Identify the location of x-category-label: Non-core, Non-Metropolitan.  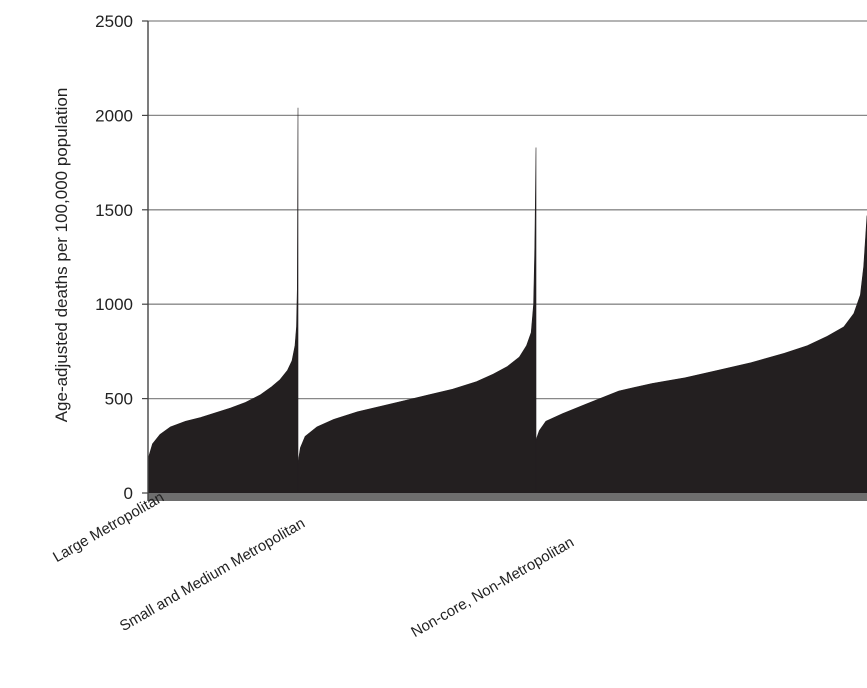
(492, 587).